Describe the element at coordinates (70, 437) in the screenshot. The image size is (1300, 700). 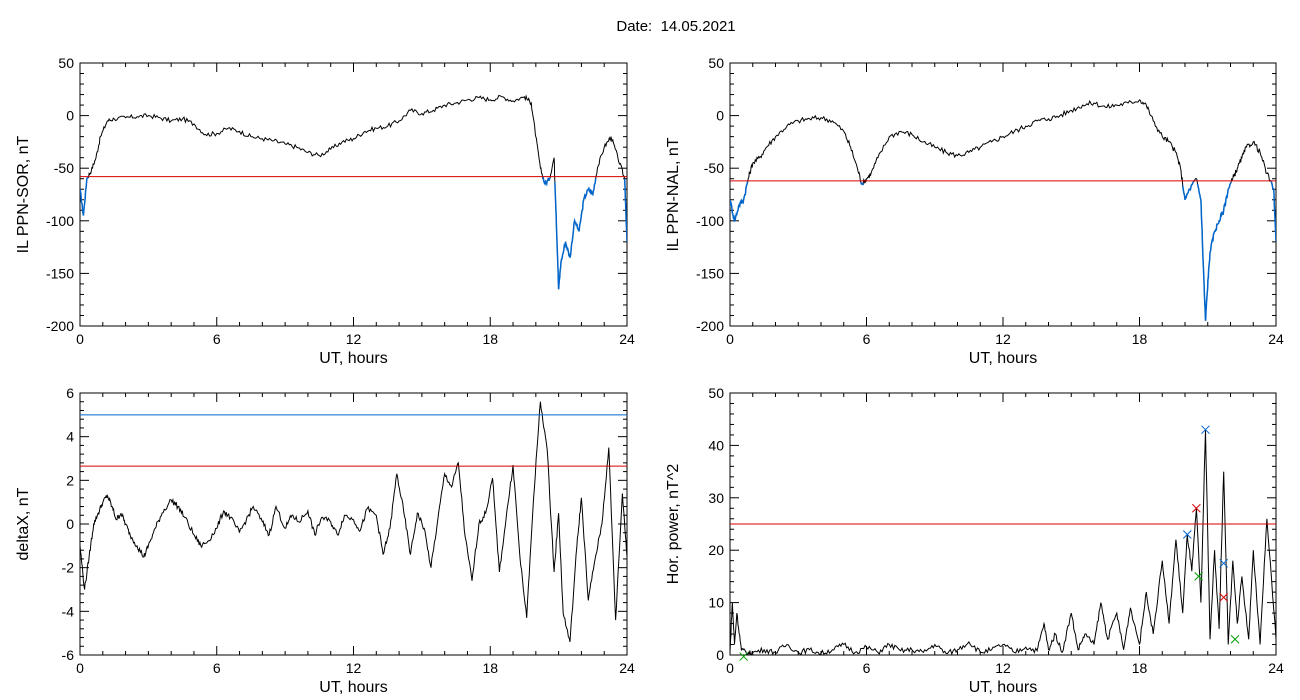
I see `y-tick-label: 4` at that location.